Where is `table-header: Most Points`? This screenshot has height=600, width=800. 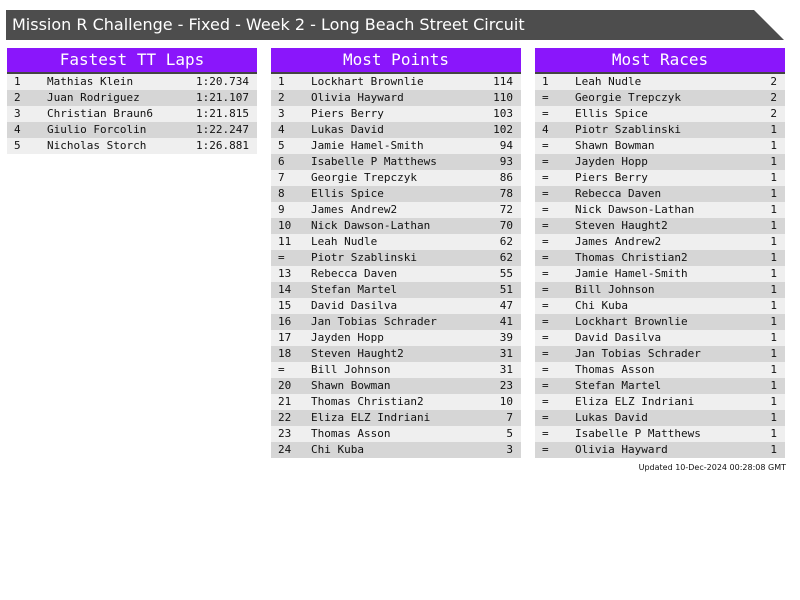
table-header: Most Points is located at coordinates (396, 61).